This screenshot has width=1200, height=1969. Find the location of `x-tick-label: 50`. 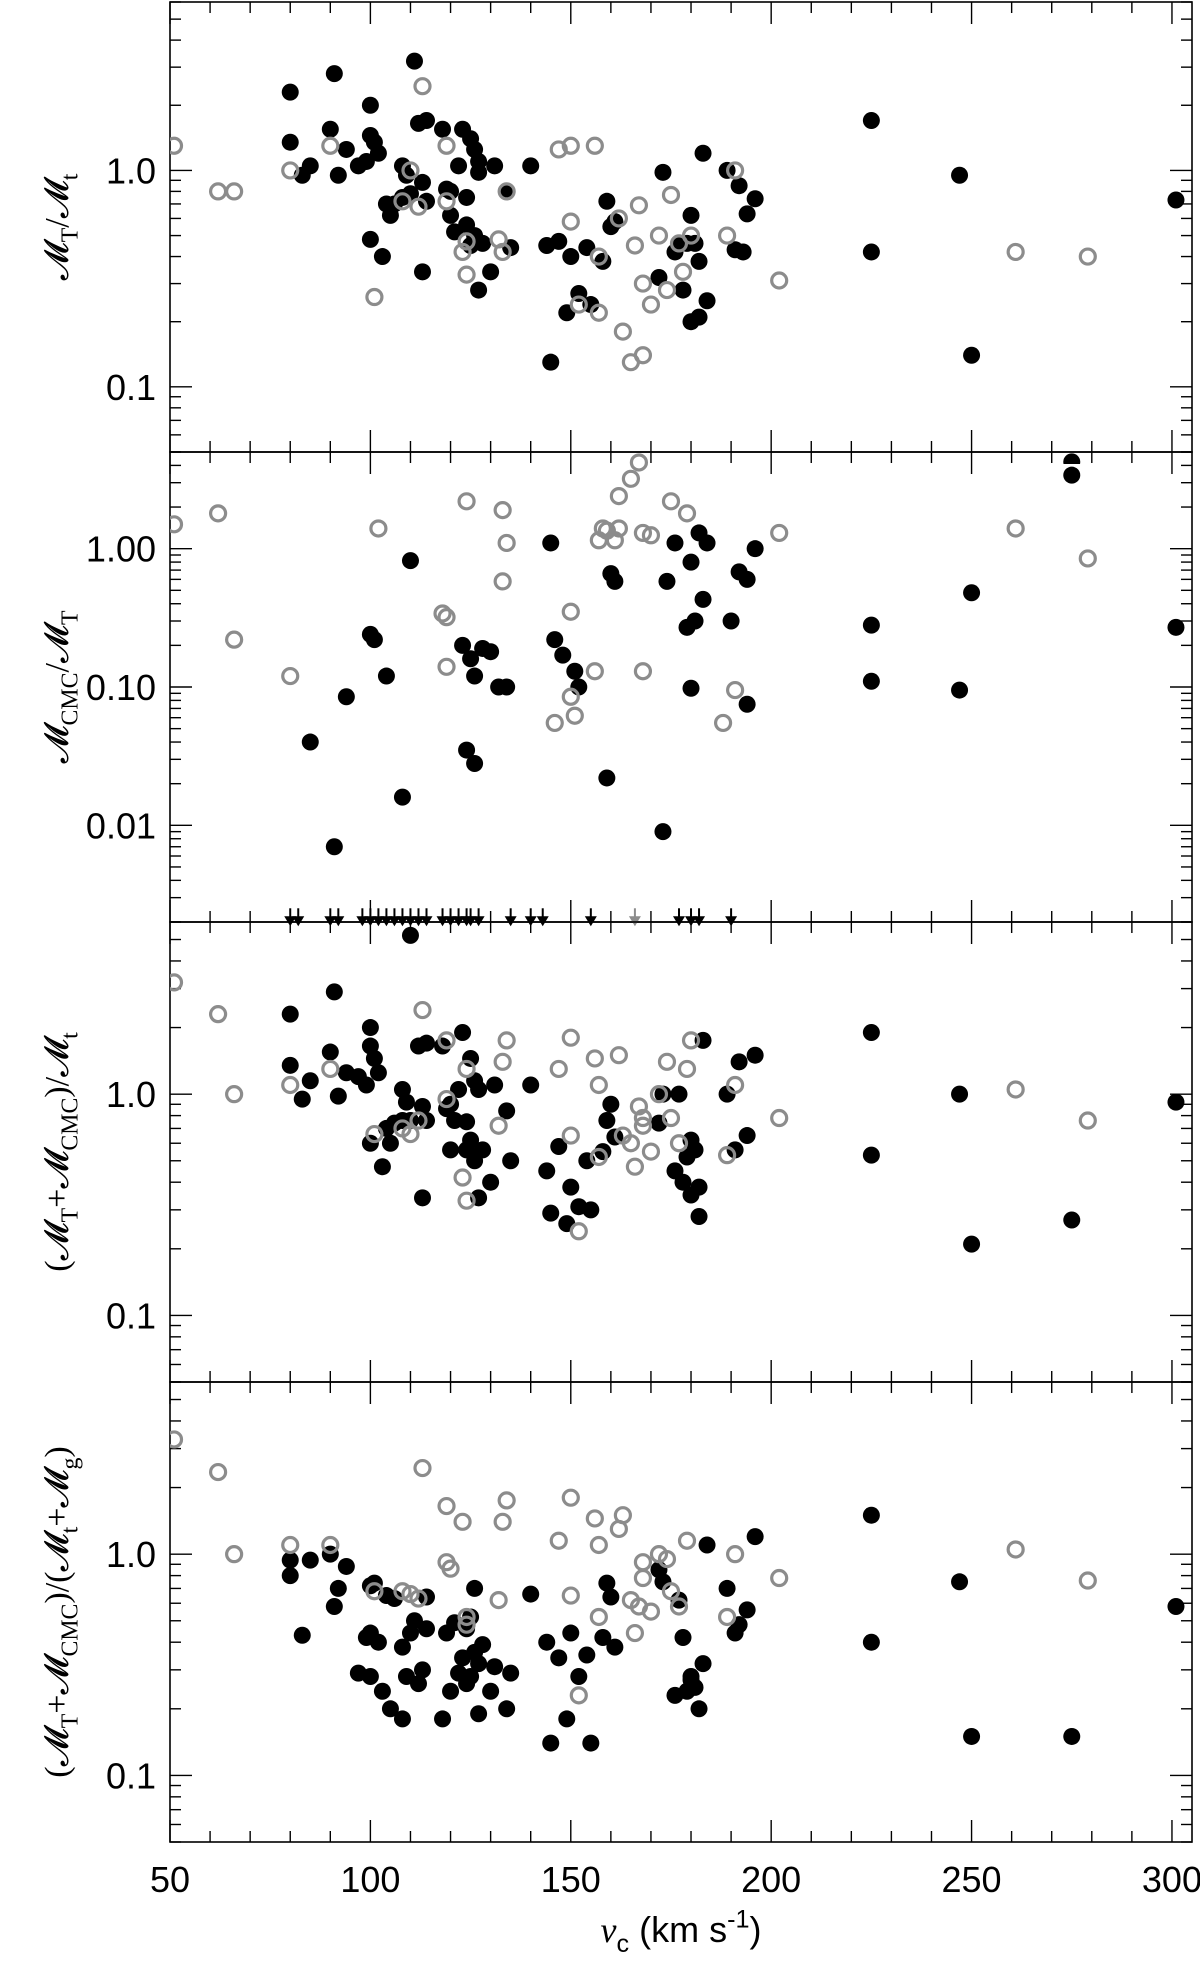

x-tick-label: 50 is located at coordinates (170, 1879).